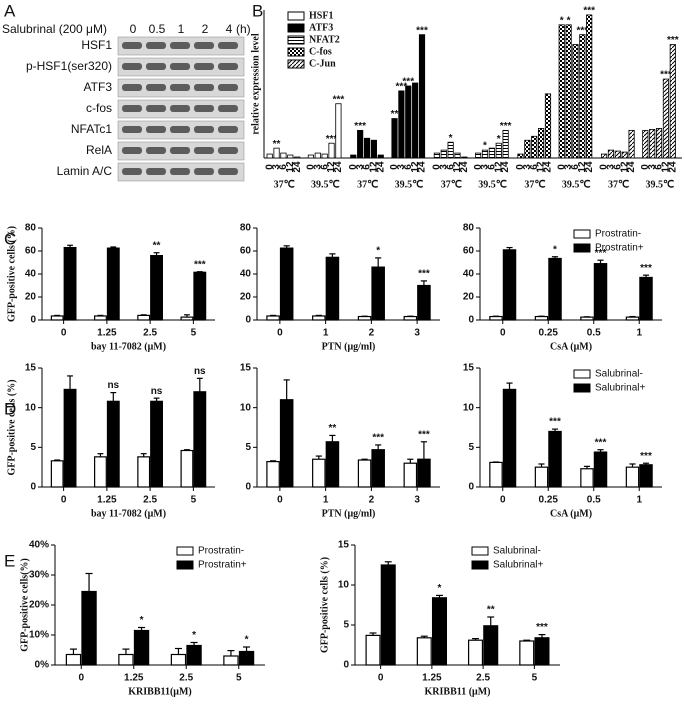 The width and height of the screenshot is (685, 727). I want to click on legend-label: C-Jun, so click(322, 63).